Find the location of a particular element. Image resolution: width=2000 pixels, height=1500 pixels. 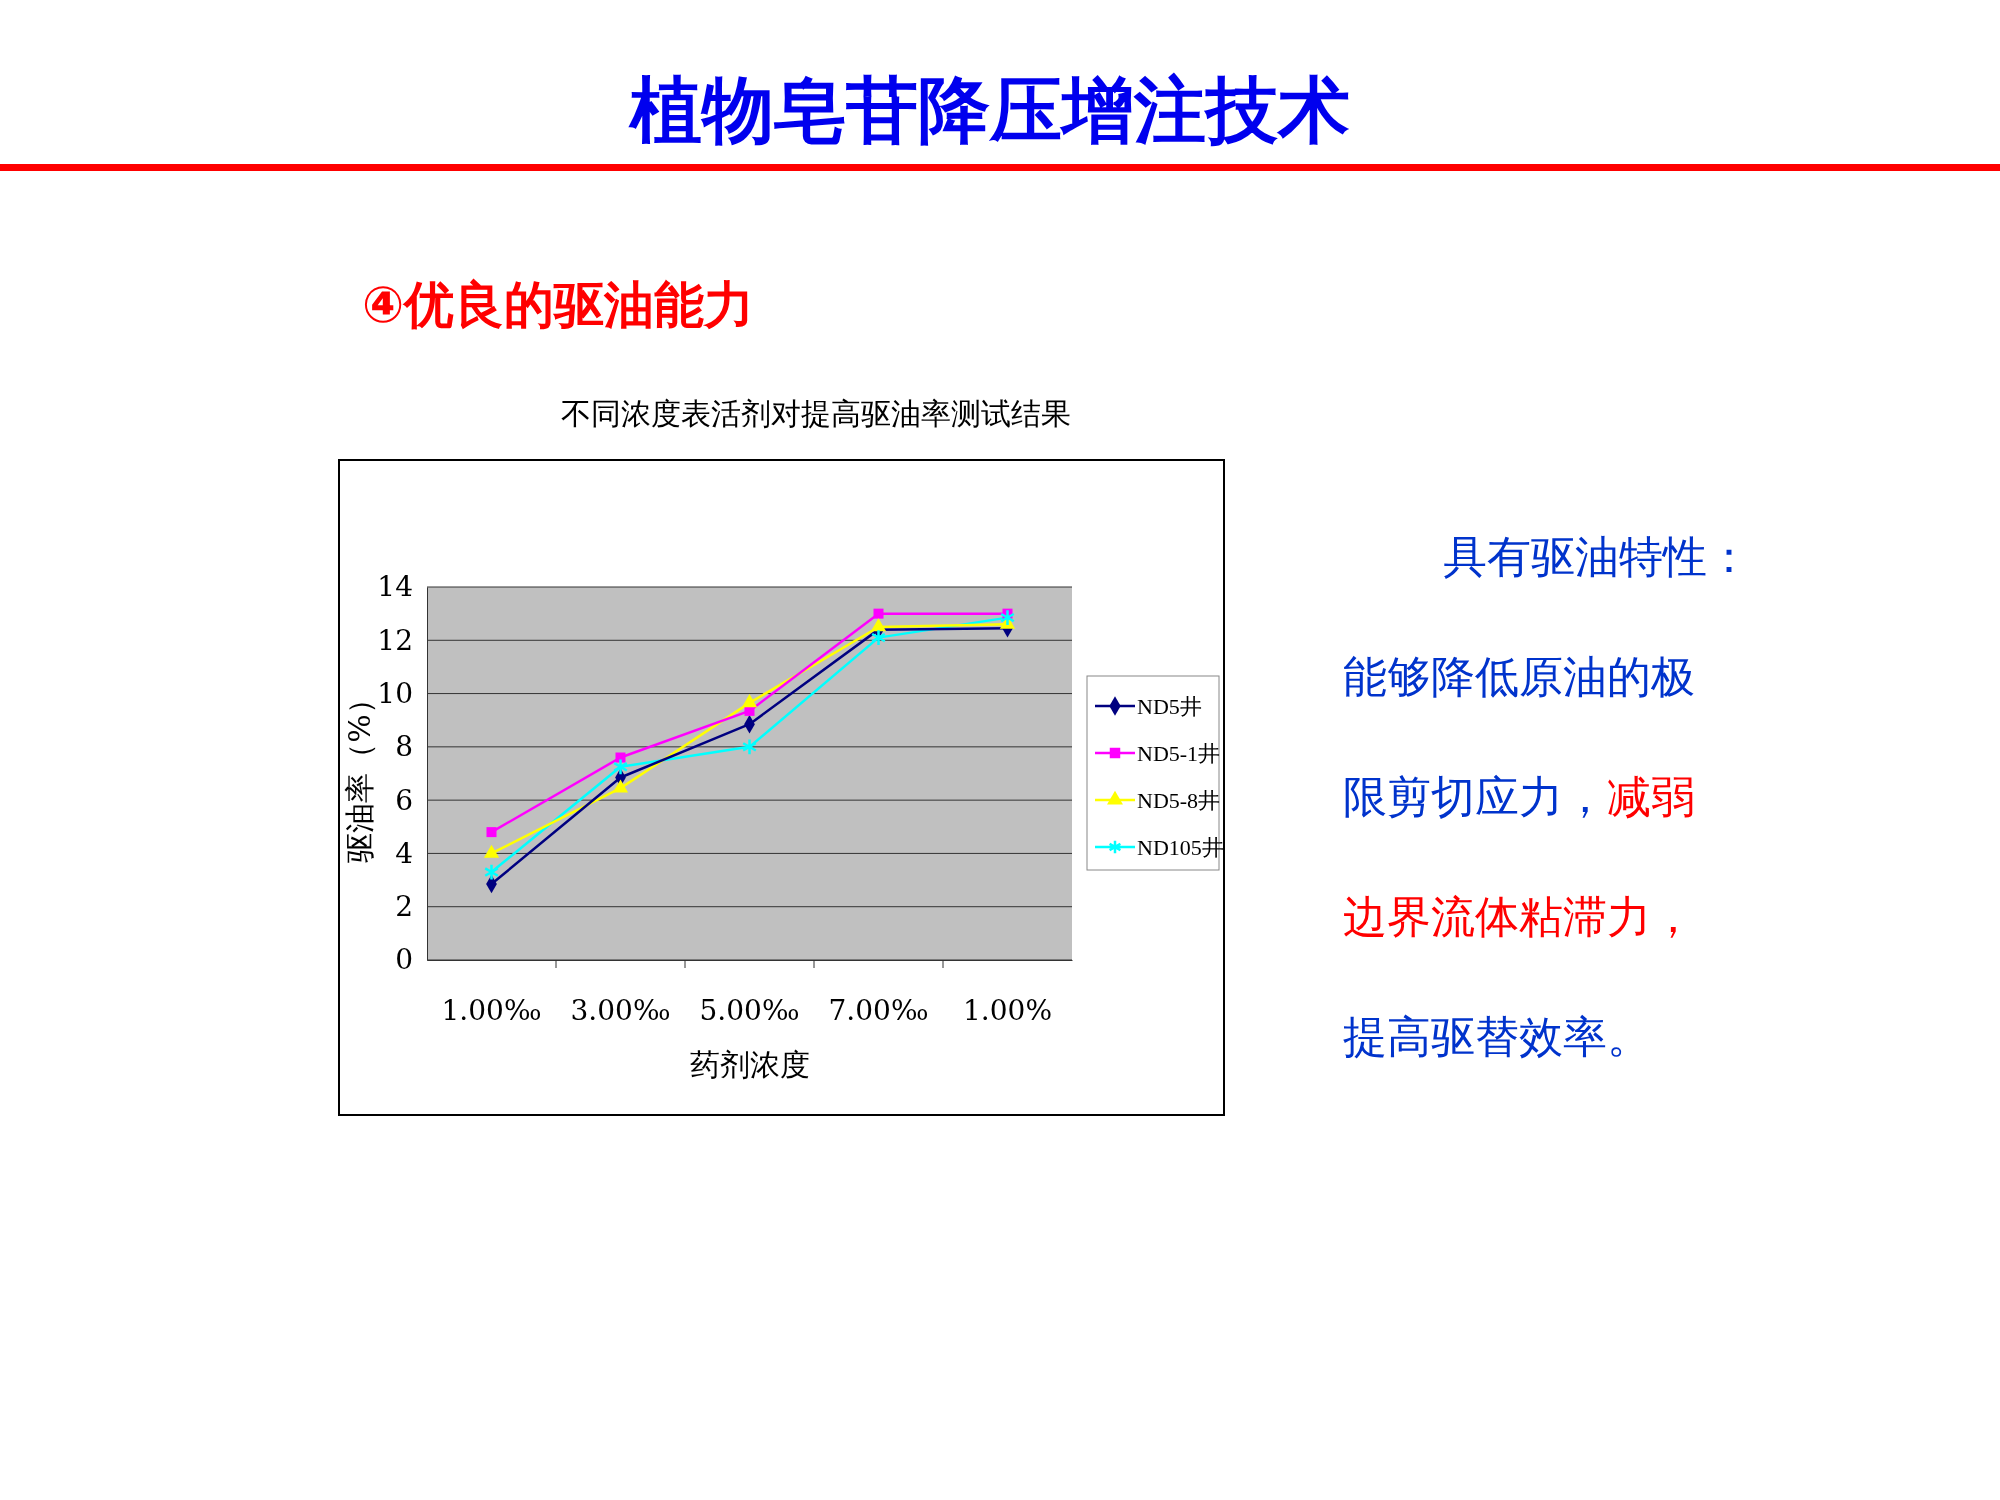

legend-label: ND5-8井 is located at coordinates (1179, 800).